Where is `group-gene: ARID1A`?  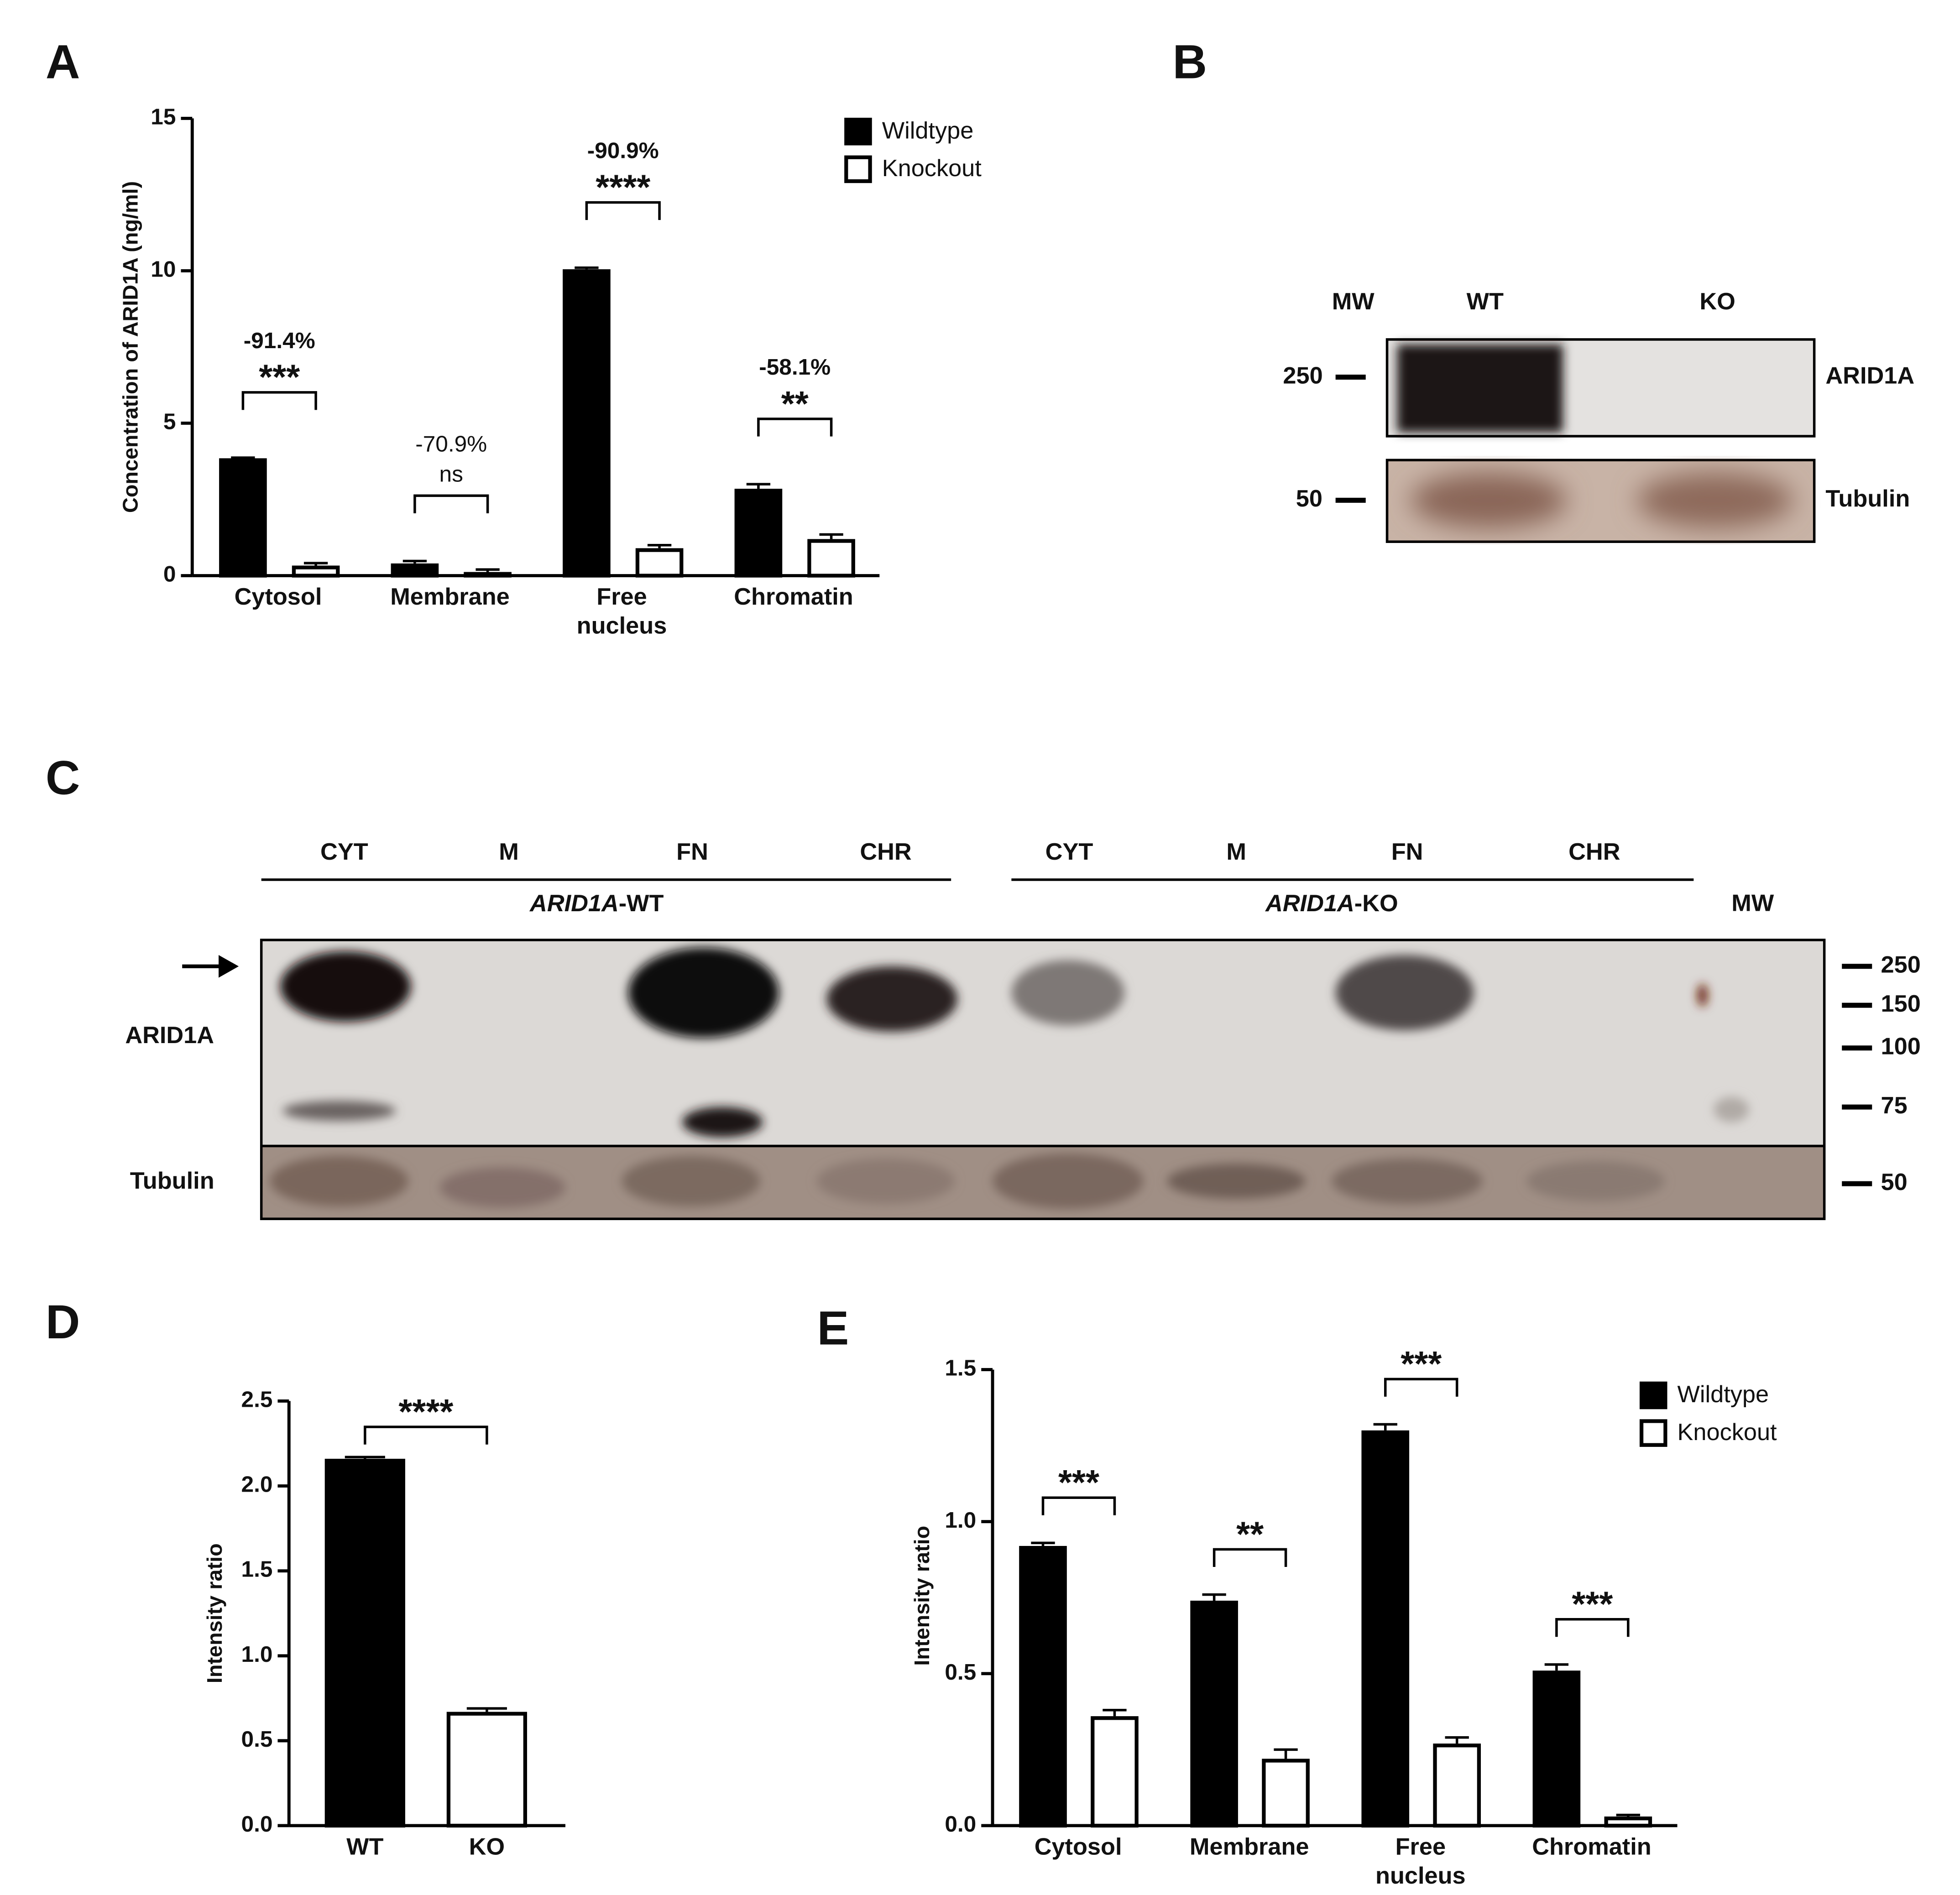 group-gene: ARID1A is located at coordinates (574, 903).